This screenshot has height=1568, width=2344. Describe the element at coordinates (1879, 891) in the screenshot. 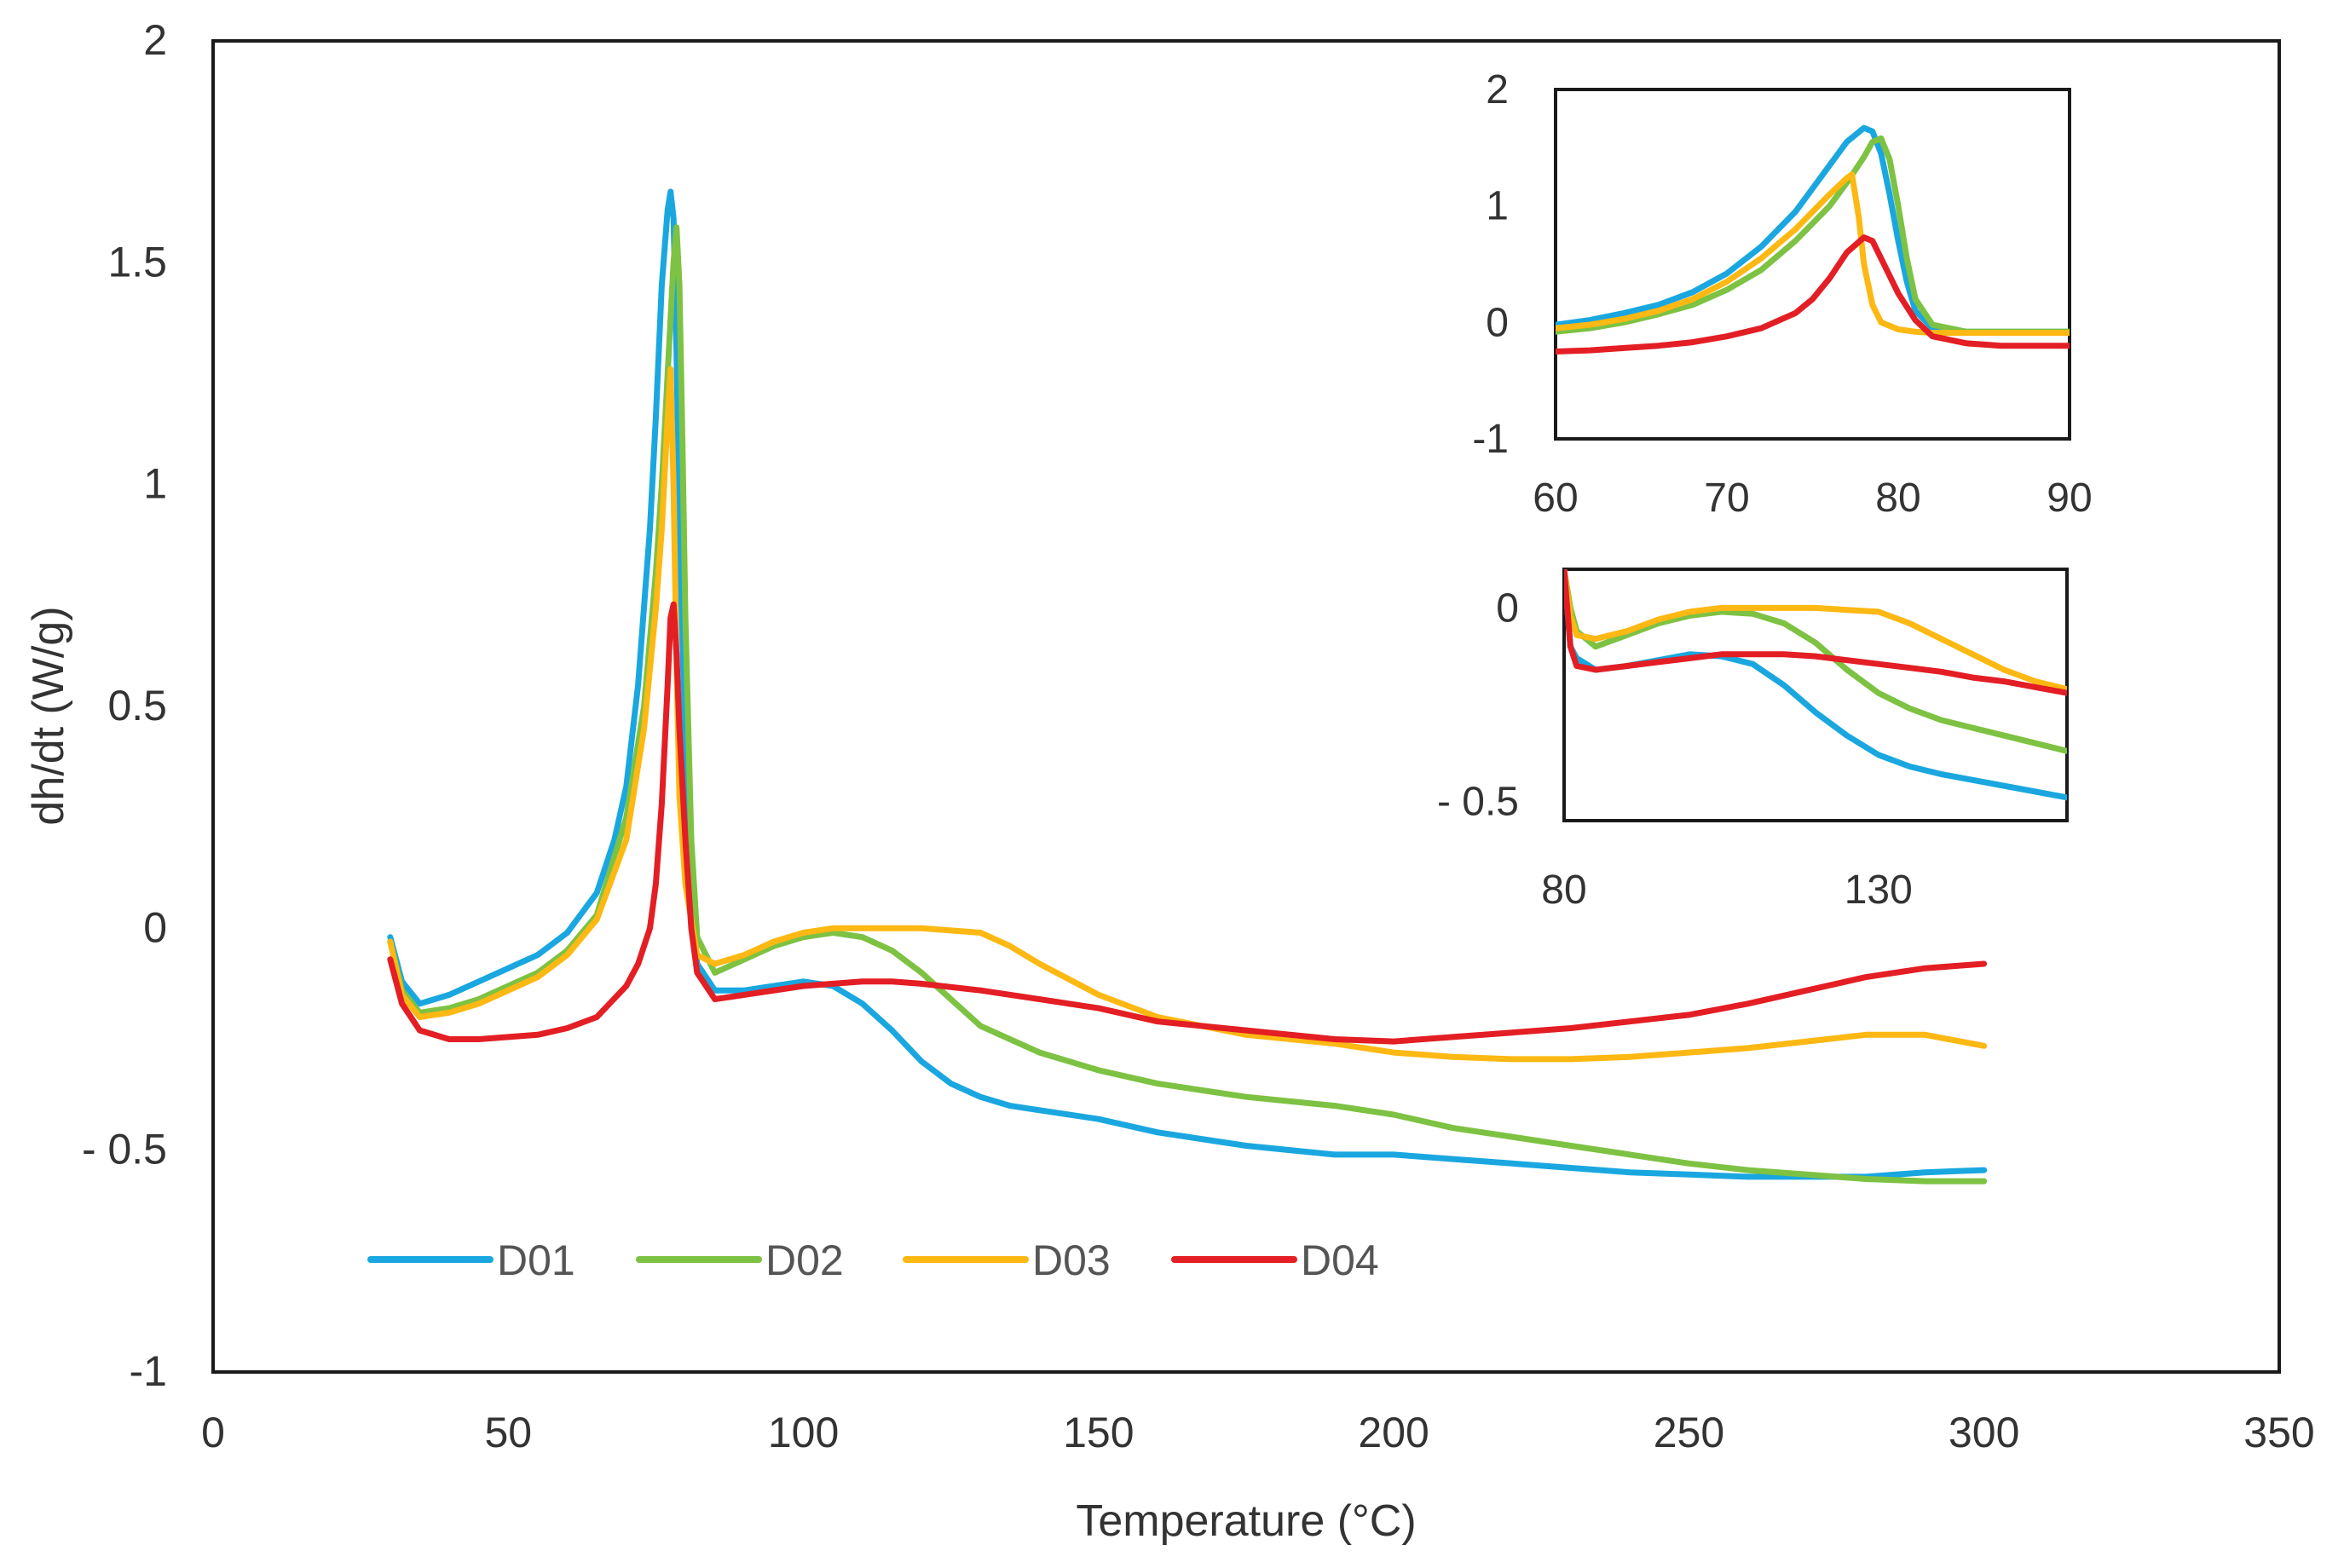

I see `inset-tail-x-tick-label: 130` at that location.